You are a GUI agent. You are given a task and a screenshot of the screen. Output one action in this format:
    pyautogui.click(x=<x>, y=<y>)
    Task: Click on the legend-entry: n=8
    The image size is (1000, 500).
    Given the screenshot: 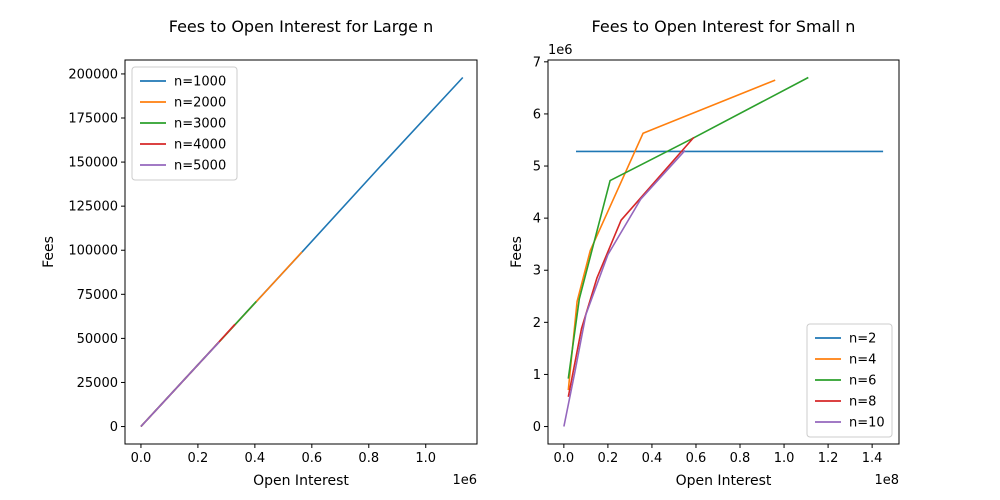 What is the action you would take?
    pyautogui.click(x=862, y=402)
    